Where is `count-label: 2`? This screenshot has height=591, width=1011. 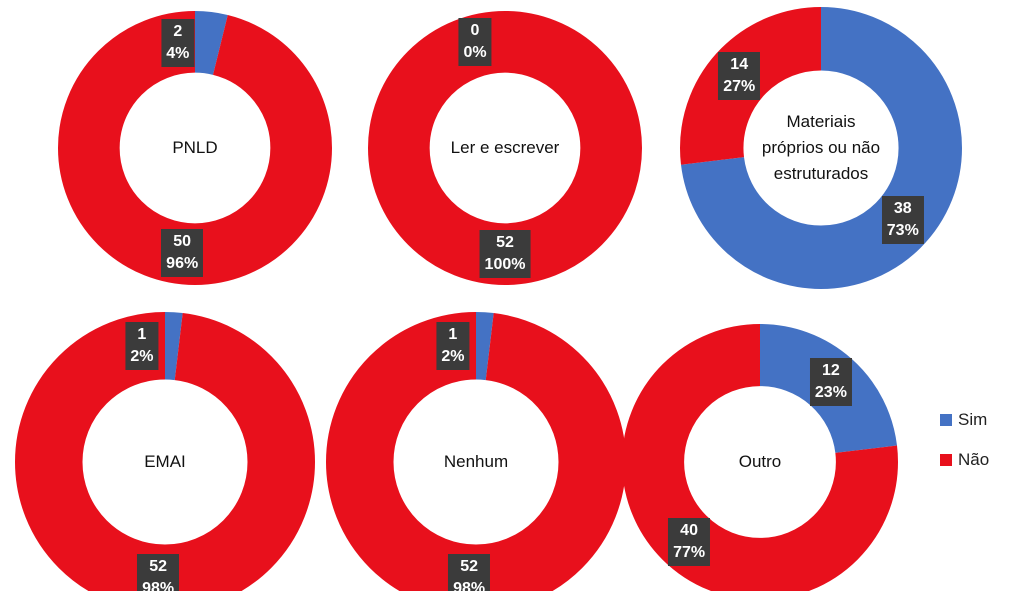 count-label: 2 is located at coordinates (178, 31).